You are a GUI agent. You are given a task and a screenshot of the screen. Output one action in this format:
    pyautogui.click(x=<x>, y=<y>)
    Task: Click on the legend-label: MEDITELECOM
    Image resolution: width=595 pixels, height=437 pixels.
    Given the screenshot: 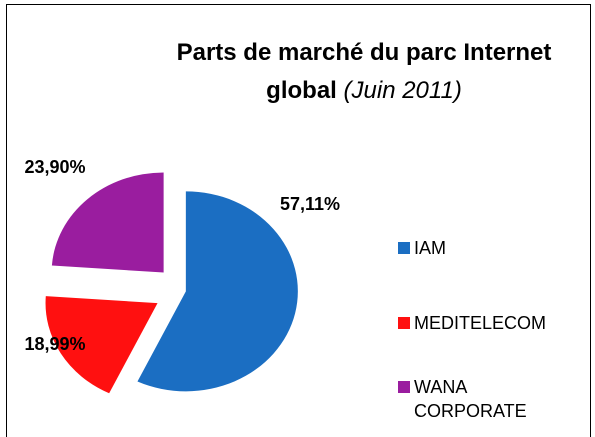 What is the action you would take?
    pyautogui.click(x=480, y=323)
    